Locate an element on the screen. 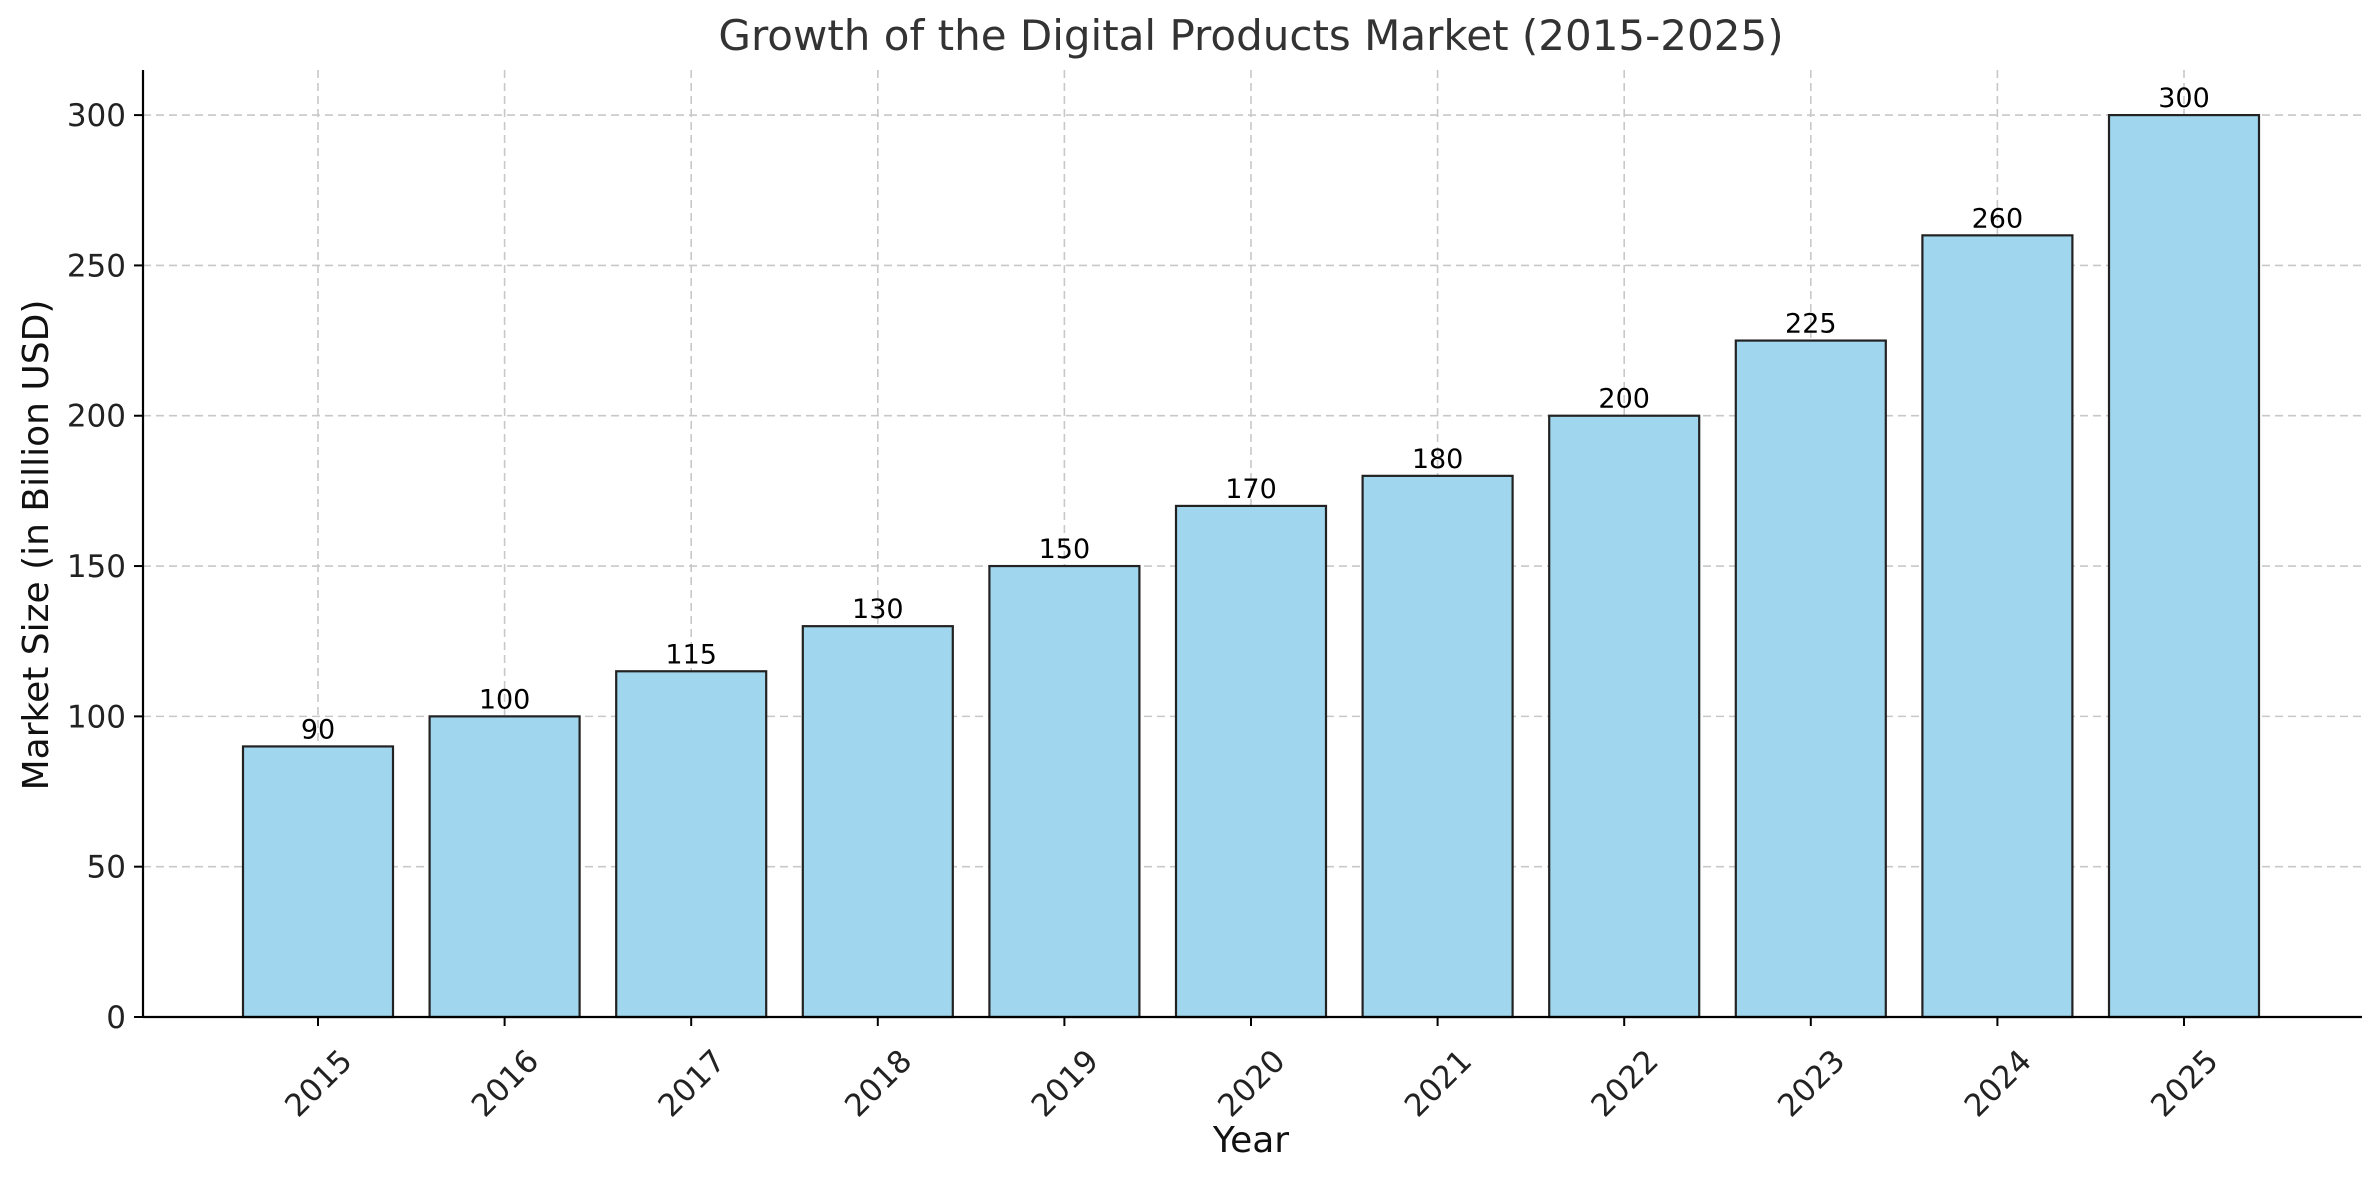  x-tick-label: 2016 is located at coordinates (505, 1083).